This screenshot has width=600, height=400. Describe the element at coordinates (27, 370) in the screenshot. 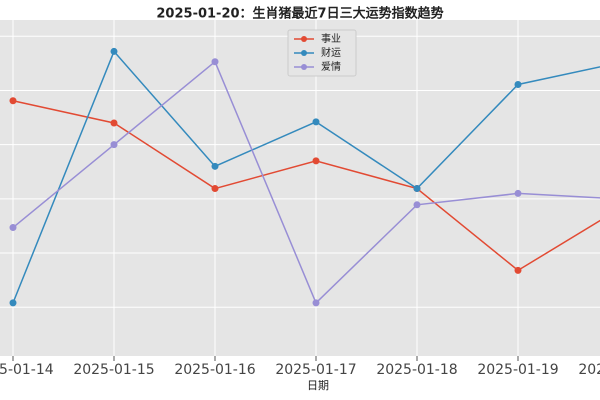

I see `x-tick-label: 2025-01-14` at that location.